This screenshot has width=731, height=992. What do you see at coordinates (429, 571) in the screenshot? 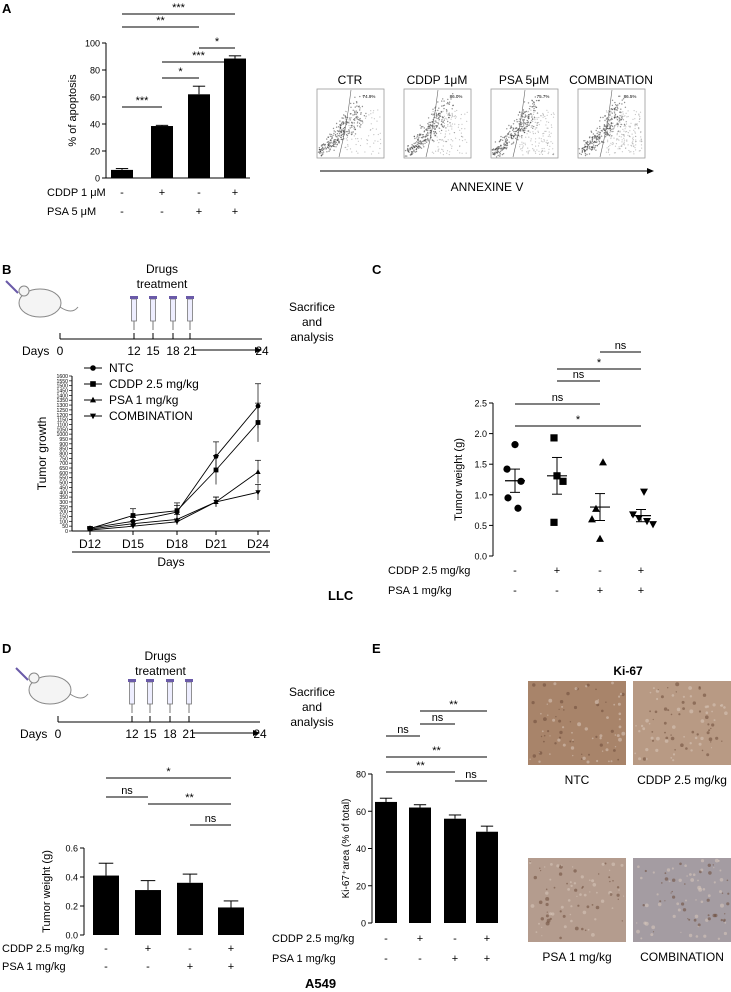
I see `treatment-row-label: CDDP 2.5 mg/kg` at bounding box center [429, 571].